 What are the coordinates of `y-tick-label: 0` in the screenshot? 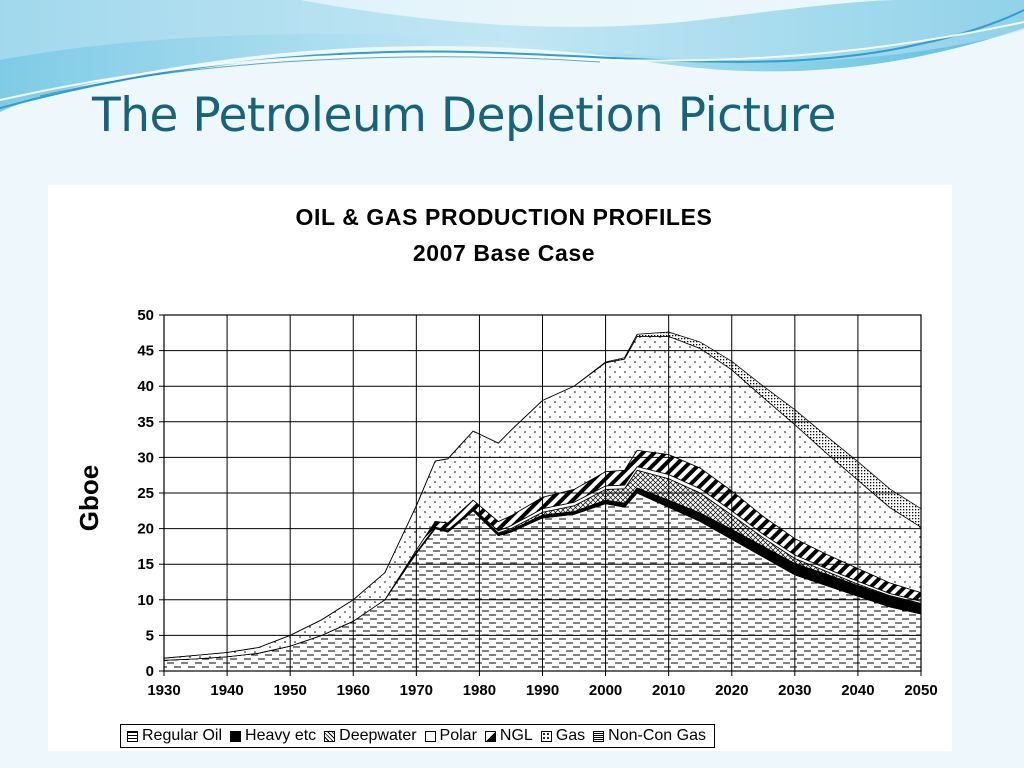 It's located at (150, 671).